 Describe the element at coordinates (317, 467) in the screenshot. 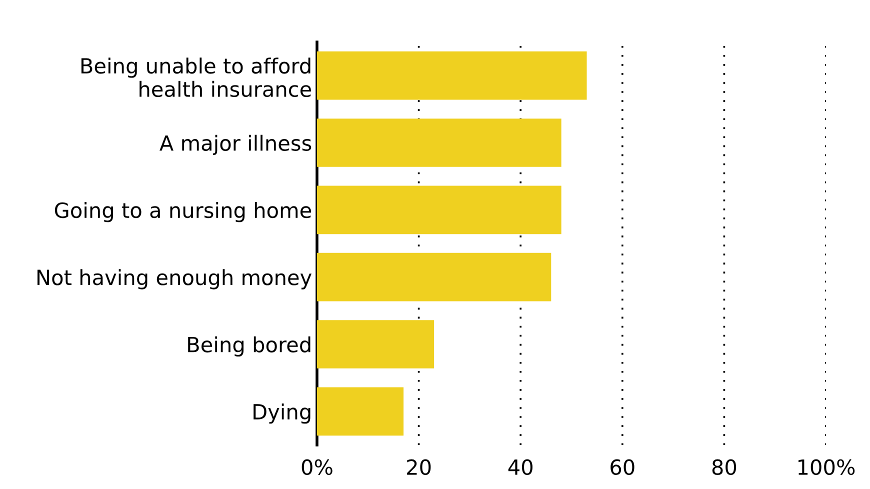

I see `x-tick-label: 0%` at that location.